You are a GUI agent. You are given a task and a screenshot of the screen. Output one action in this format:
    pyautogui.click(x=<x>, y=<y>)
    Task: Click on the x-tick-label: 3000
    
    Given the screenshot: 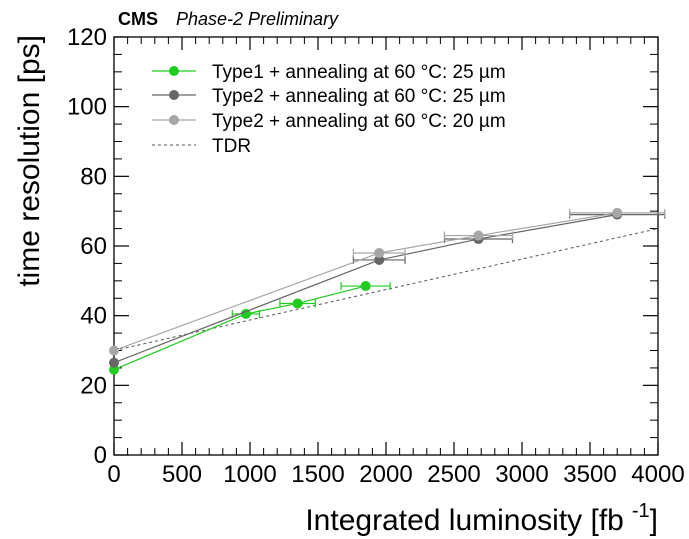 What is the action you would take?
    pyautogui.click(x=521, y=474)
    